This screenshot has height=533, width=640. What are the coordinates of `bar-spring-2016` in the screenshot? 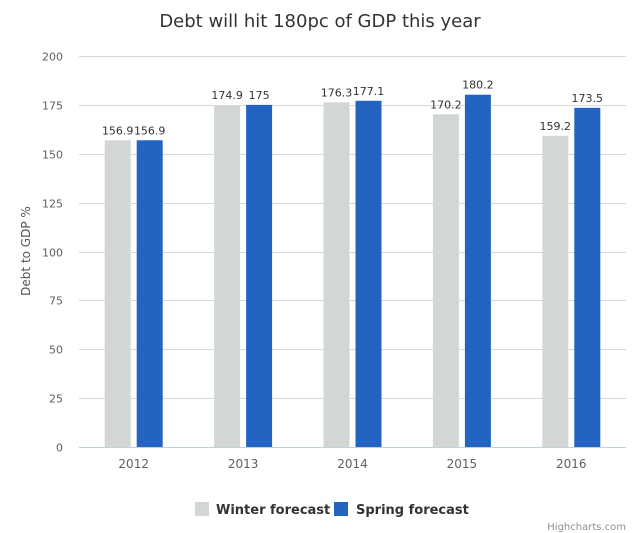 It's located at (587, 277).